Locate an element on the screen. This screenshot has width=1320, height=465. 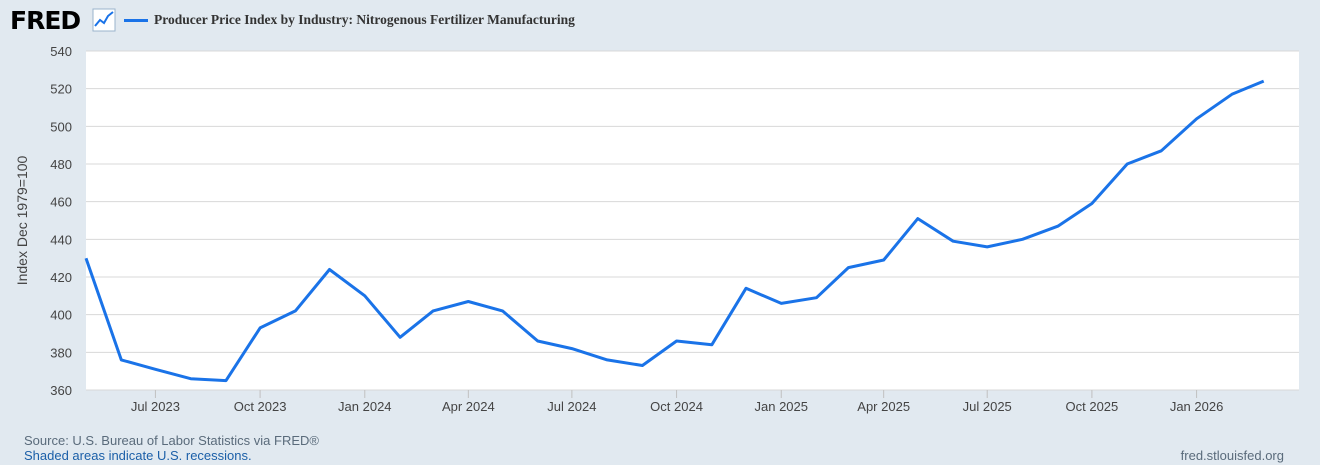
y-tick-label: 480 is located at coordinates (61, 164).